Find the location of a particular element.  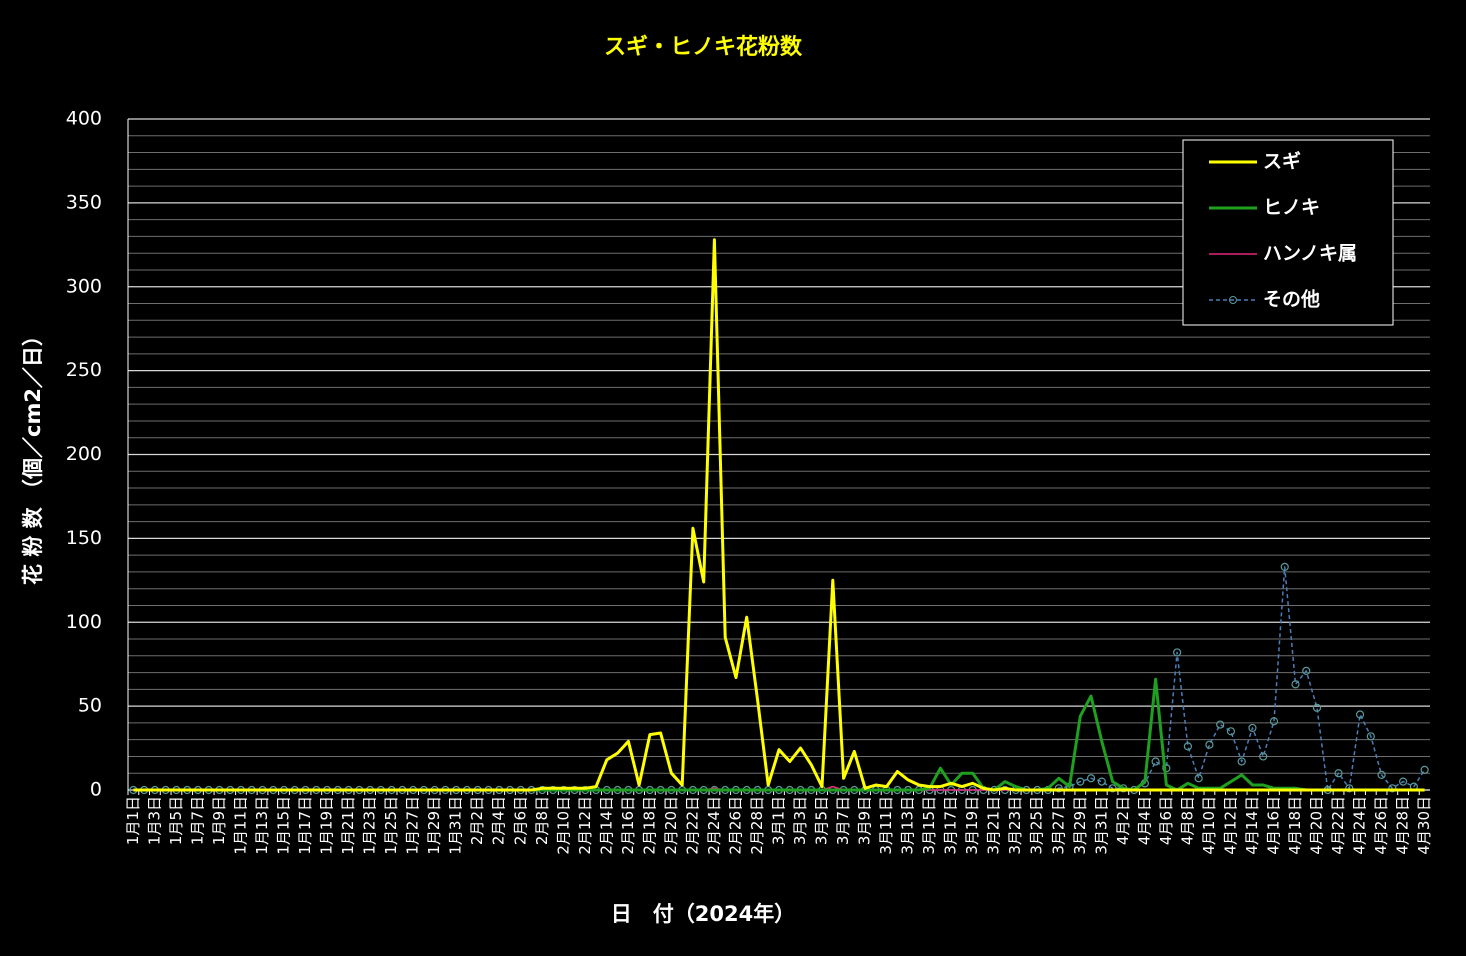

x-tick-label: 1月15日 is located at coordinates (284, 825).